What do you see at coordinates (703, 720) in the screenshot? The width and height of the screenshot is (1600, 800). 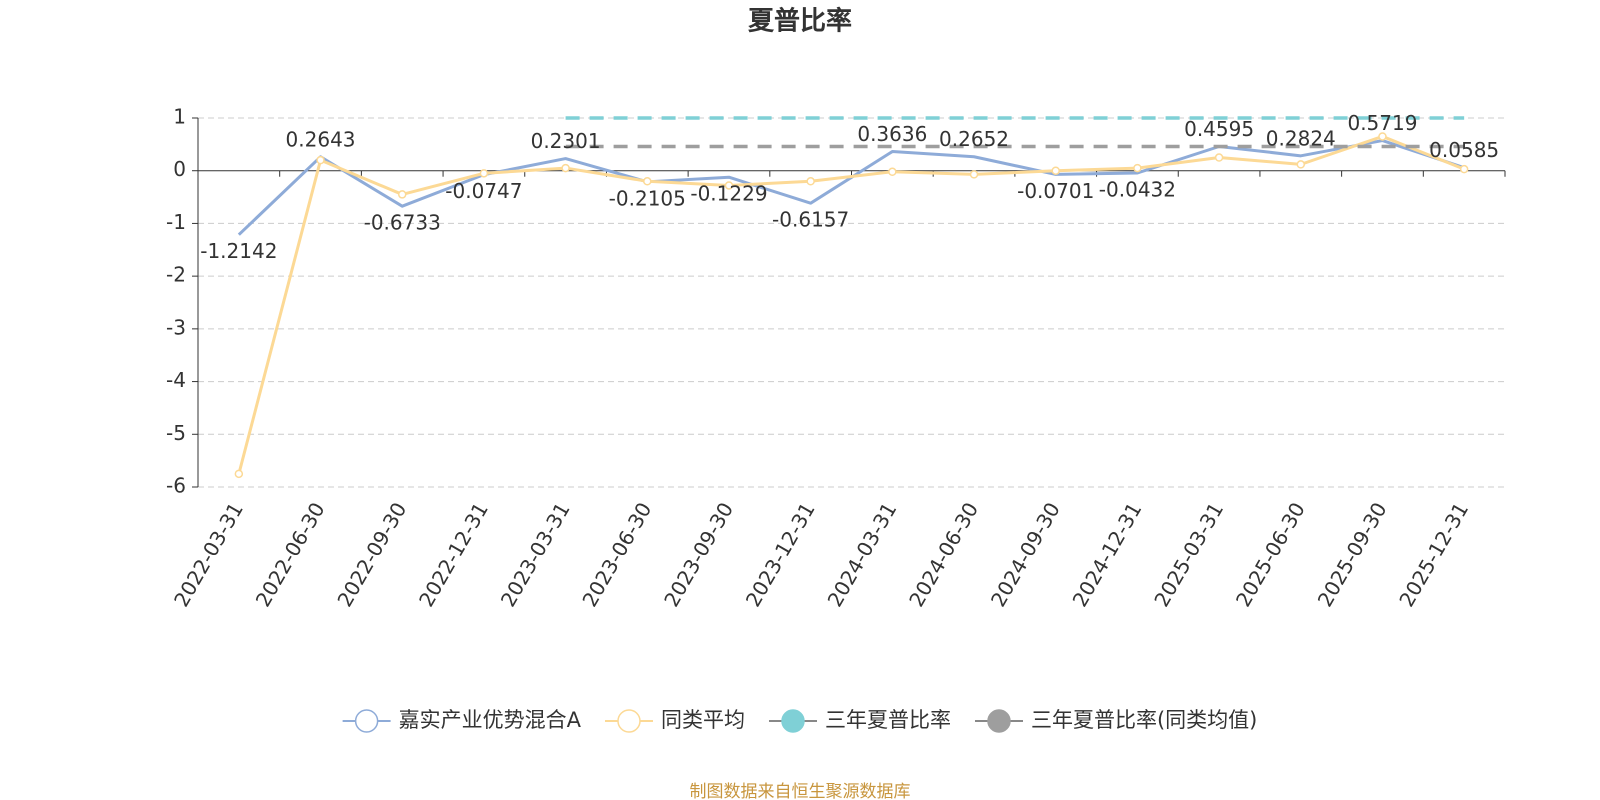 I see `legend-label: 同类平均` at bounding box center [703, 720].